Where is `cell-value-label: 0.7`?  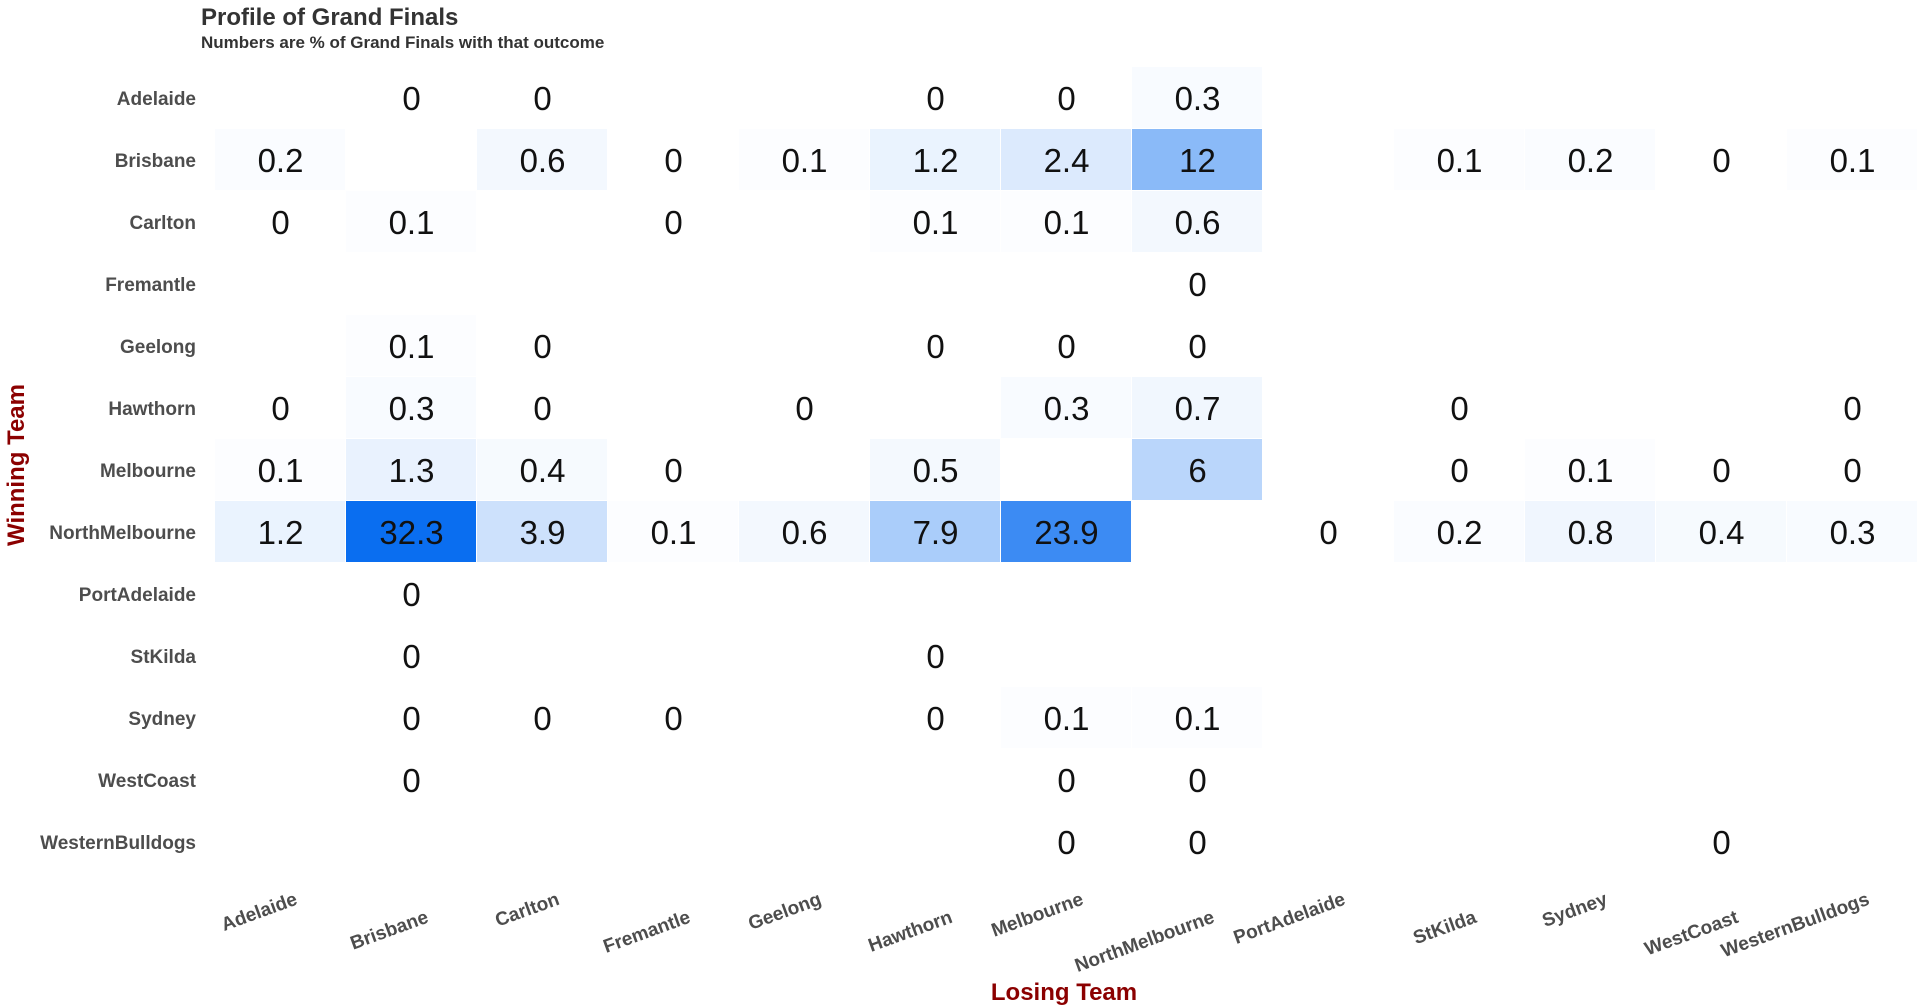 cell-value-label: 0.7 is located at coordinates (1198, 408).